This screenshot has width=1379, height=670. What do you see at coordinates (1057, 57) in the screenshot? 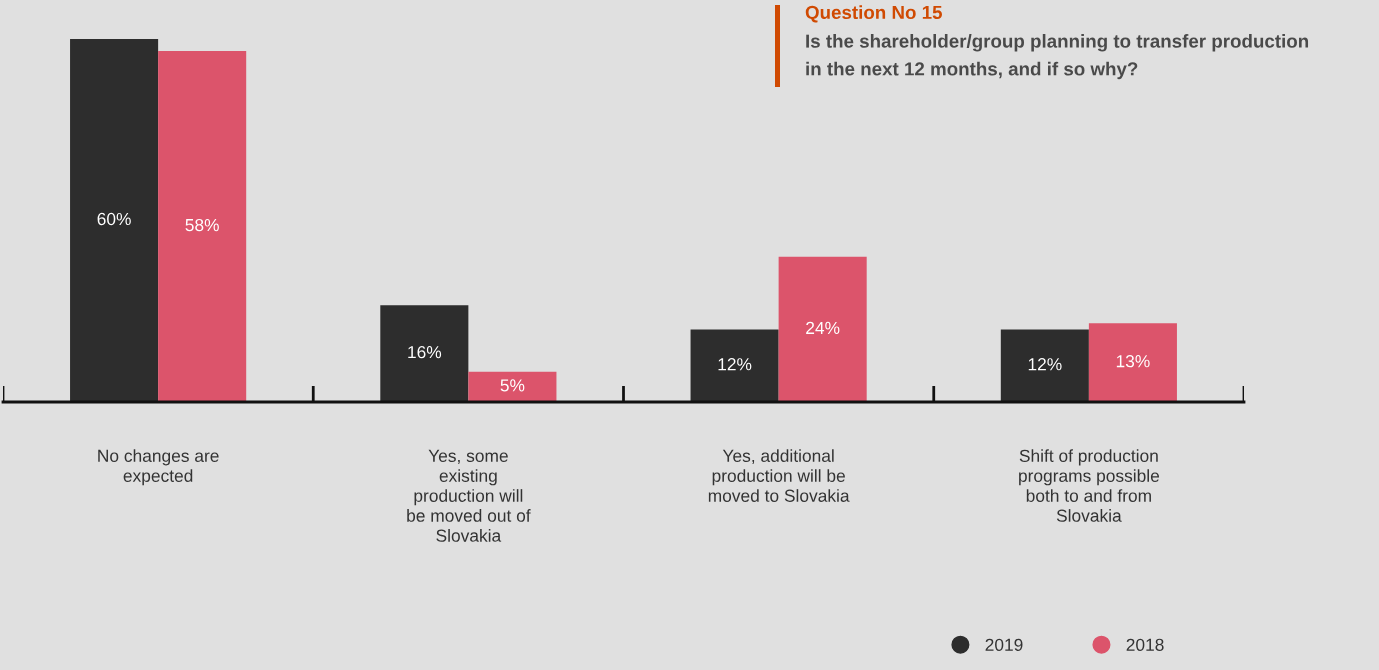
I see `chart-subtitle: Is the shareholder/group planning to transfer production in the next 12 months, and if so why?` at bounding box center [1057, 57].